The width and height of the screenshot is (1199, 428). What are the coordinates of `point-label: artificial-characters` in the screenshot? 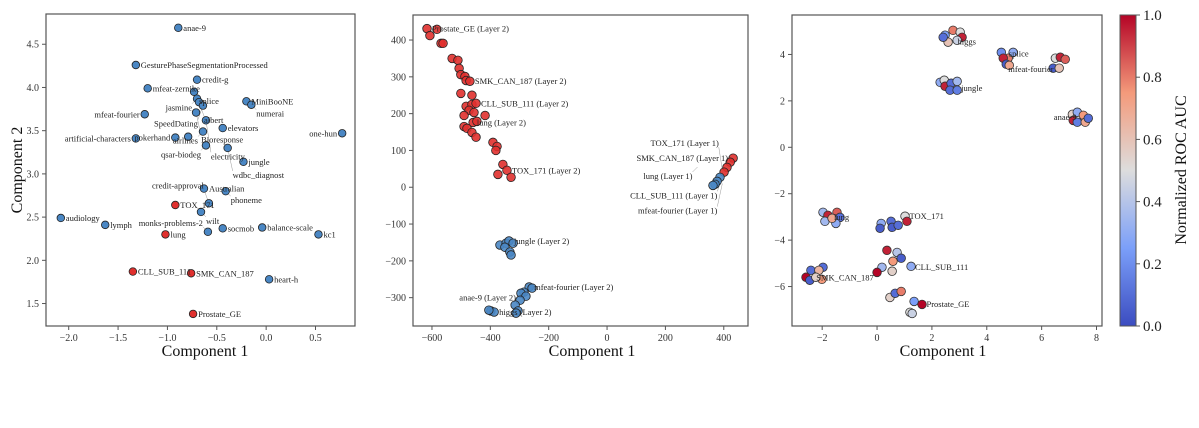 It's located at (98, 139).